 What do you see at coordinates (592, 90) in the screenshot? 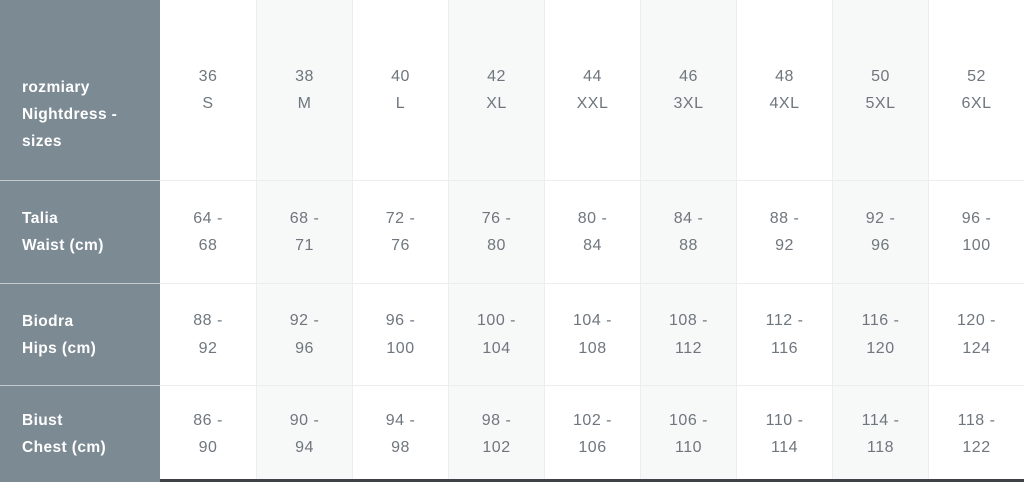
I see `column-header-44: 44 XXL` at bounding box center [592, 90].